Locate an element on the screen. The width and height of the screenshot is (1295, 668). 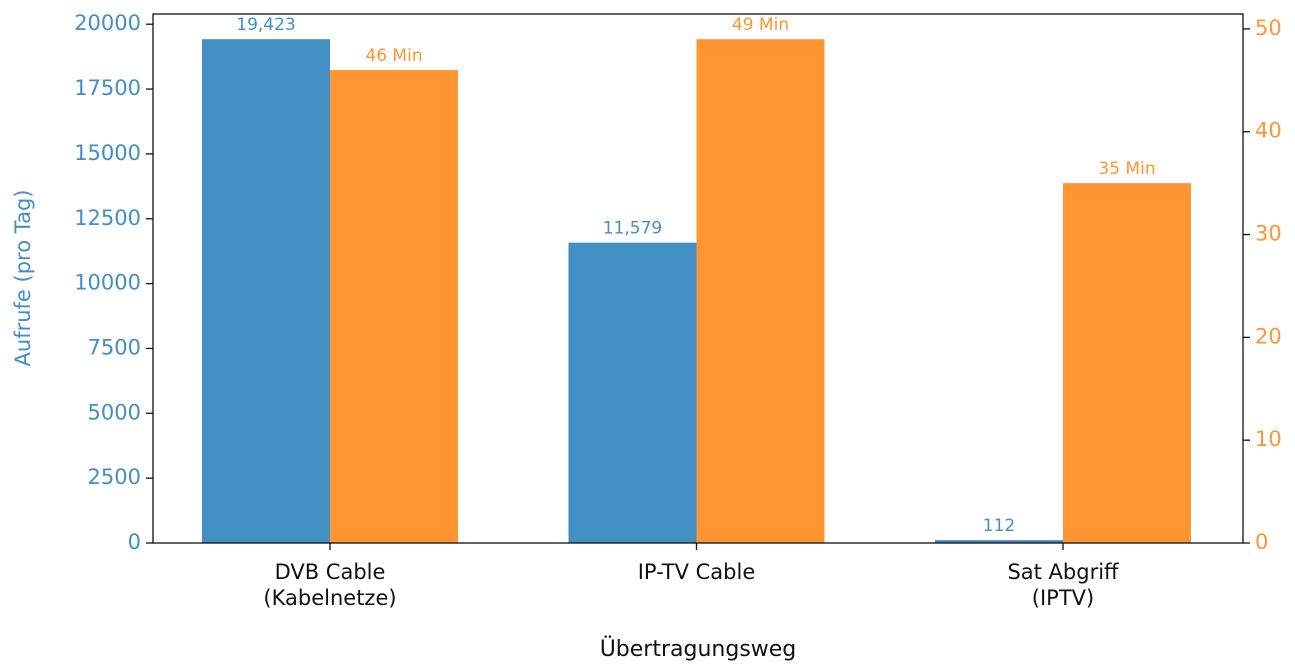
y-tick-label: 2500 is located at coordinates (114, 477).